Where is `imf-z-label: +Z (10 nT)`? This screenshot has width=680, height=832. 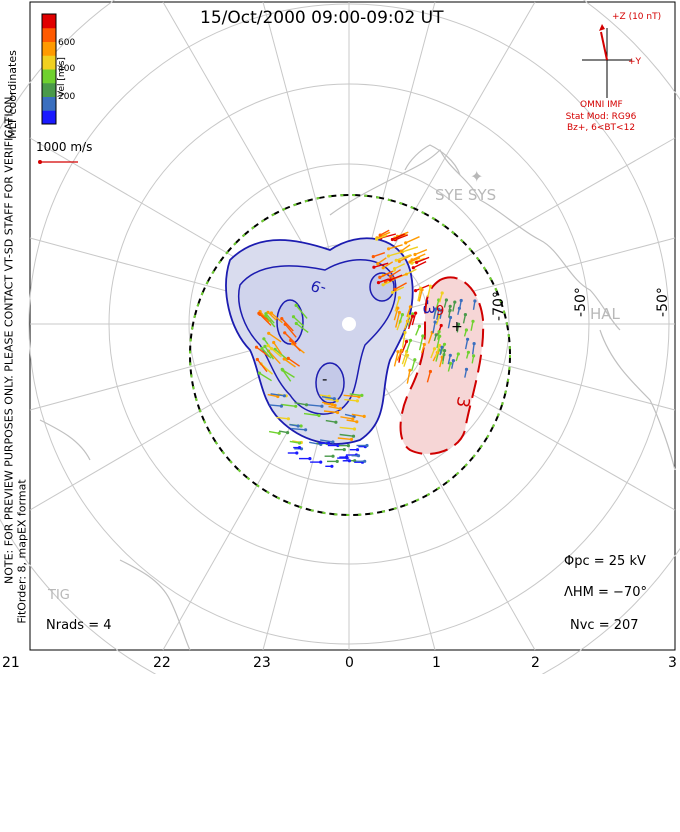
imf-z-label: +Z (10 nT) is located at coordinates (637, 17).